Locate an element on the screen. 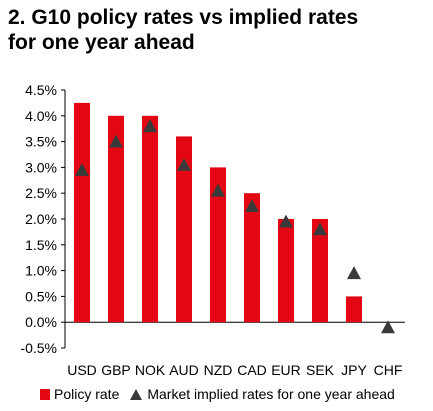  marker-sek is located at coordinates (320, 229).